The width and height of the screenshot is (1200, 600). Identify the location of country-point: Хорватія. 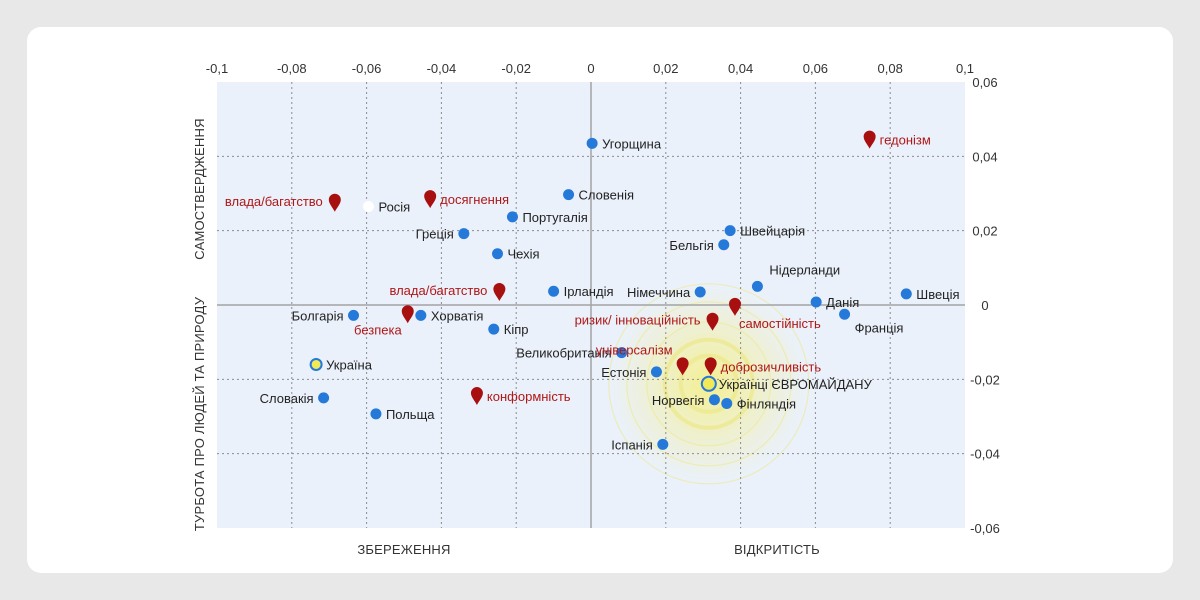
(449, 315).